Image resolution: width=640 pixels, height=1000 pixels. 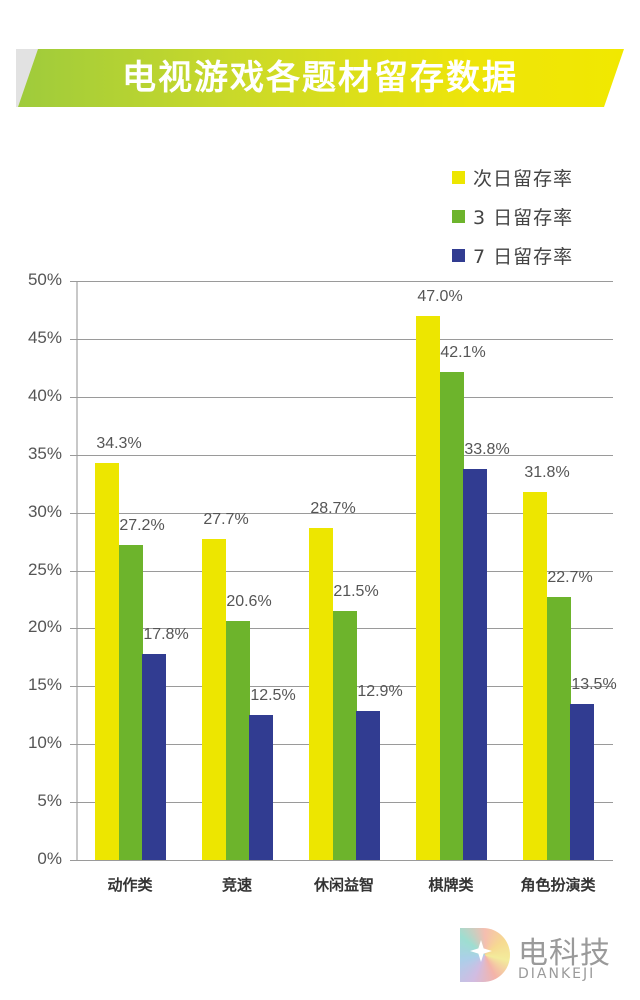 I want to click on x-category-label: 竞速, so click(x=236, y=885).